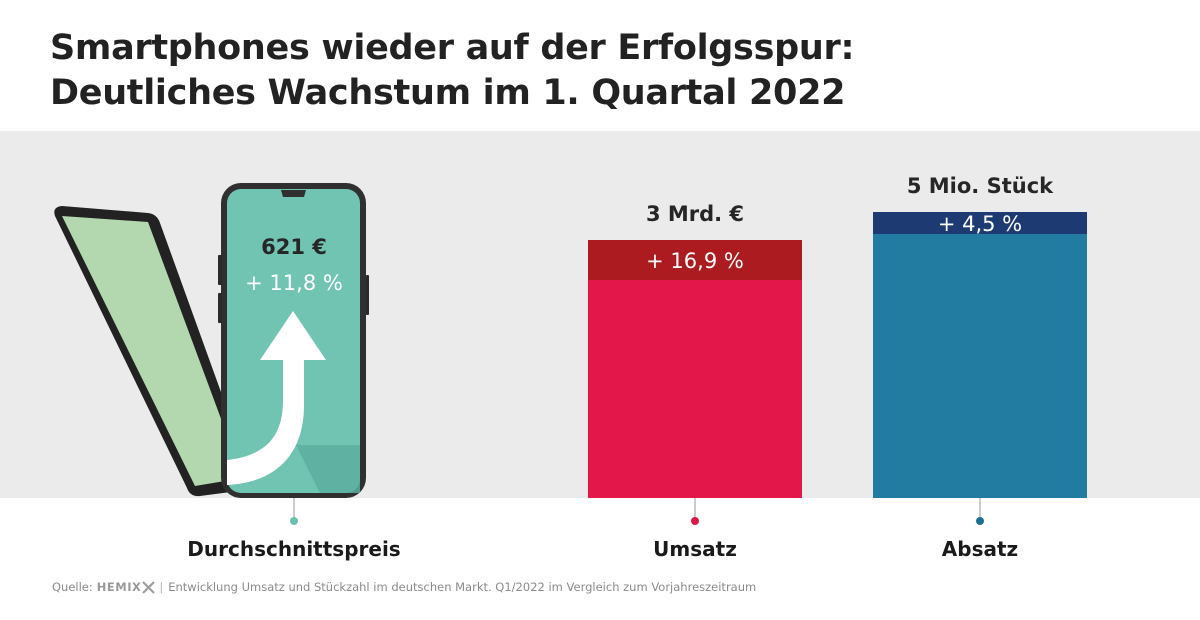  I want to click on category-label-umsatz: Umsatz, so click(695, 549).